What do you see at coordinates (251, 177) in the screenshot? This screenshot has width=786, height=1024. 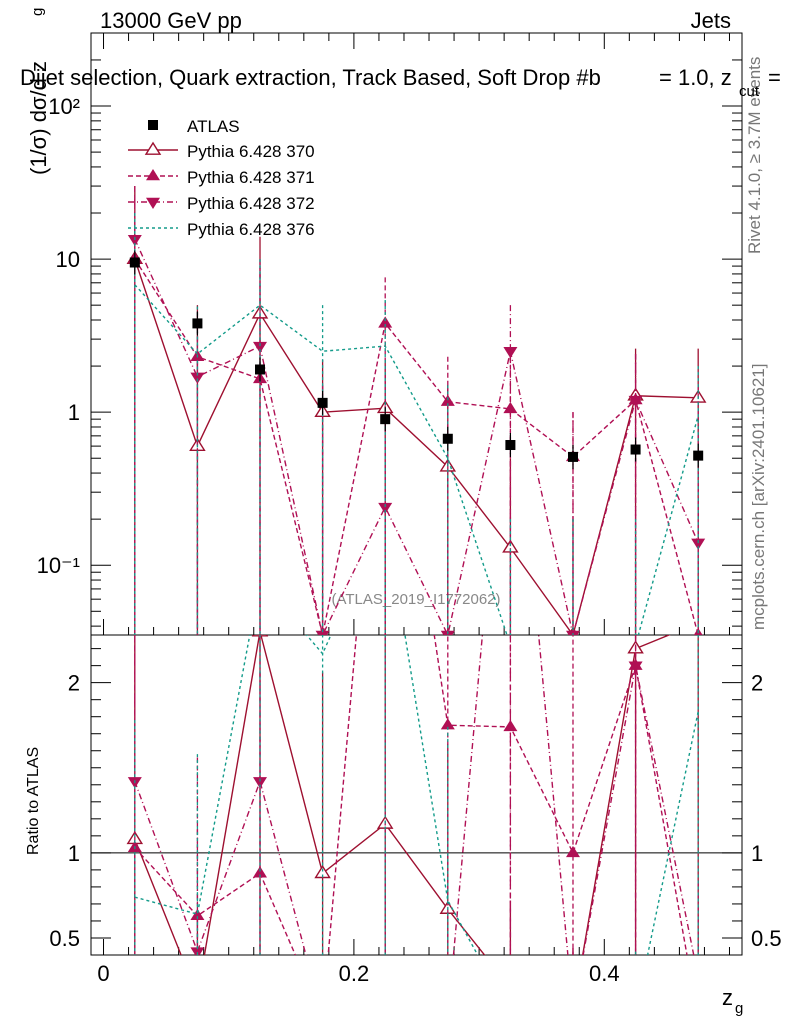 I see `legend-label: Pythia 6.428 371` at bounding box center [251, 177].